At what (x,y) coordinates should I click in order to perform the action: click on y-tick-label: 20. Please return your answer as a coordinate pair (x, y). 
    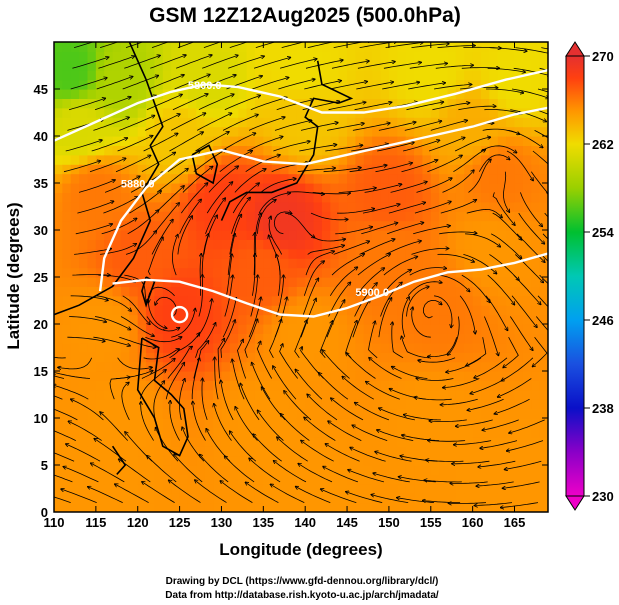
    Looking at the image, I should click on (41, 324).